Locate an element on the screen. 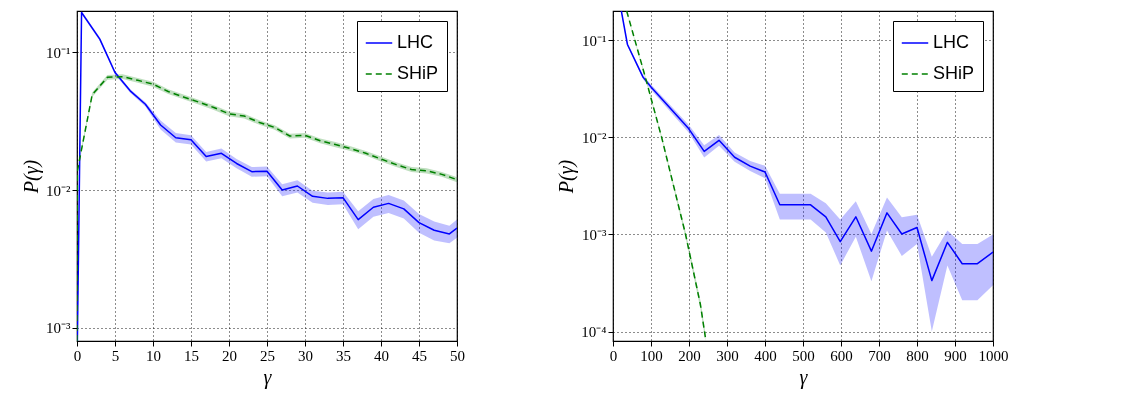 This screenshot has height=419, width=1141. x-tick-label: 50 is located at coordinates (457, 355).